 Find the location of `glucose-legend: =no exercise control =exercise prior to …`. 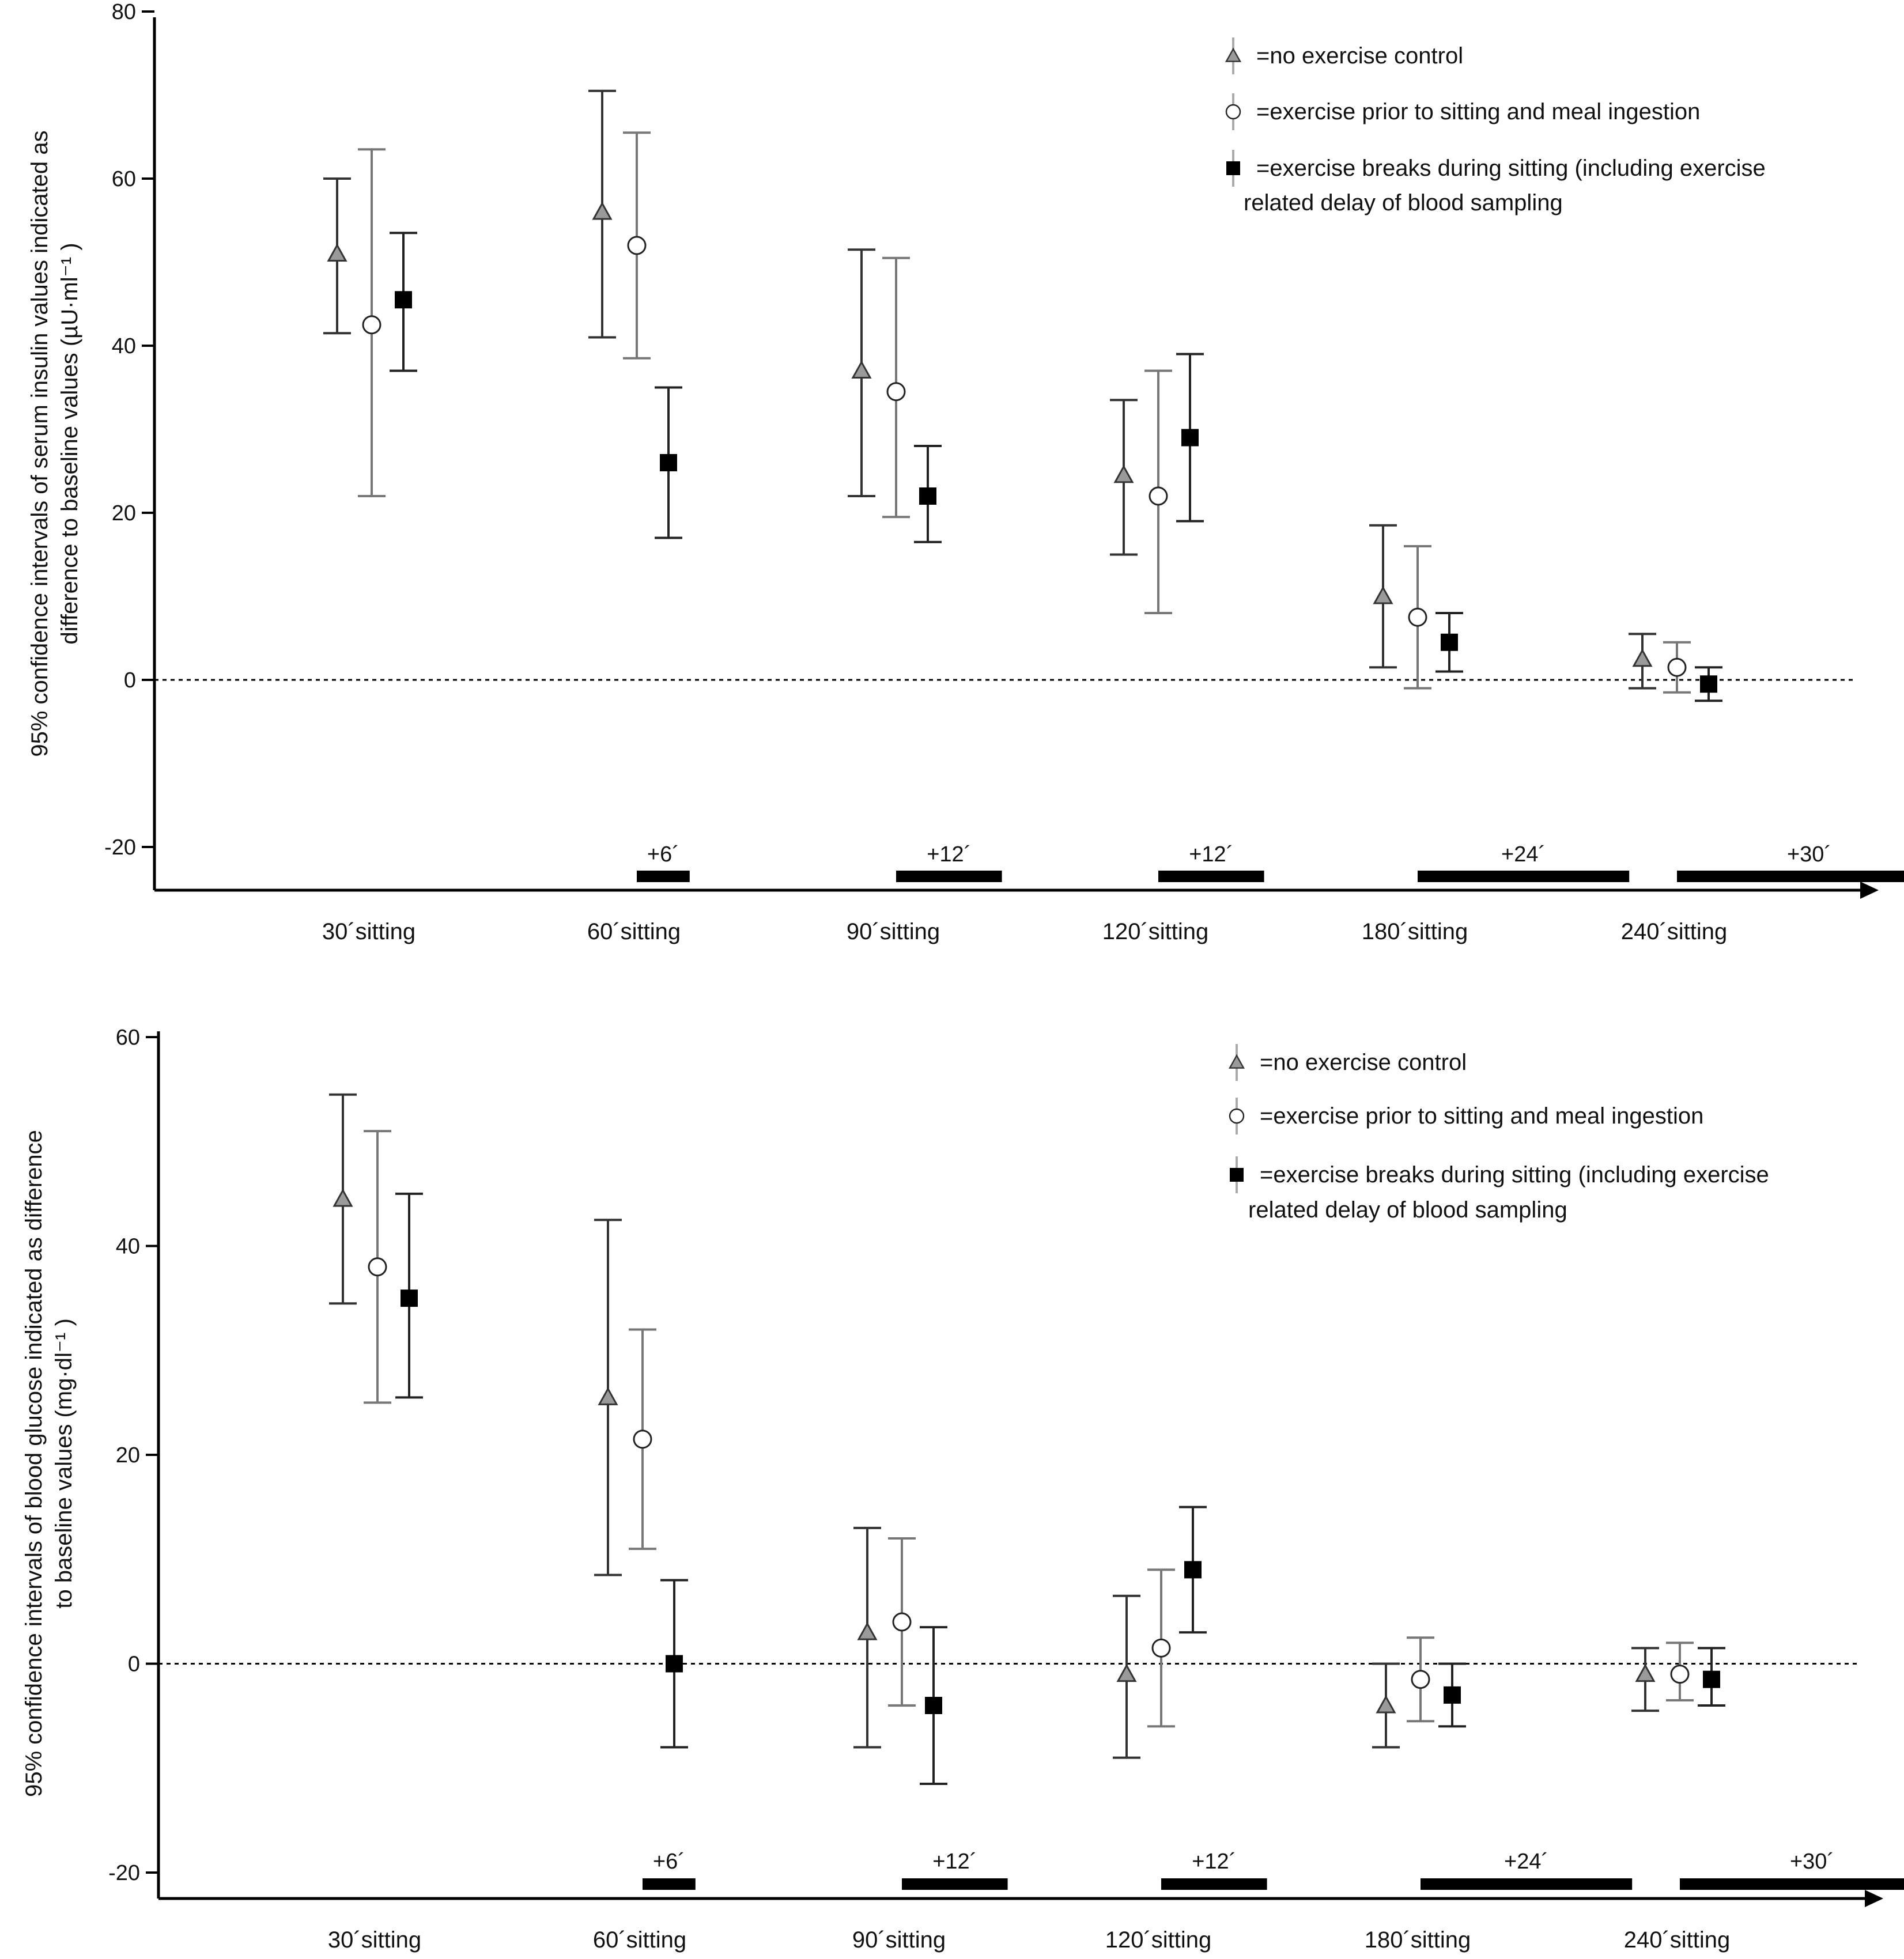

glucose-legend: =no exercise control =exercise prior to … is located at coordinates (1498, 1133).